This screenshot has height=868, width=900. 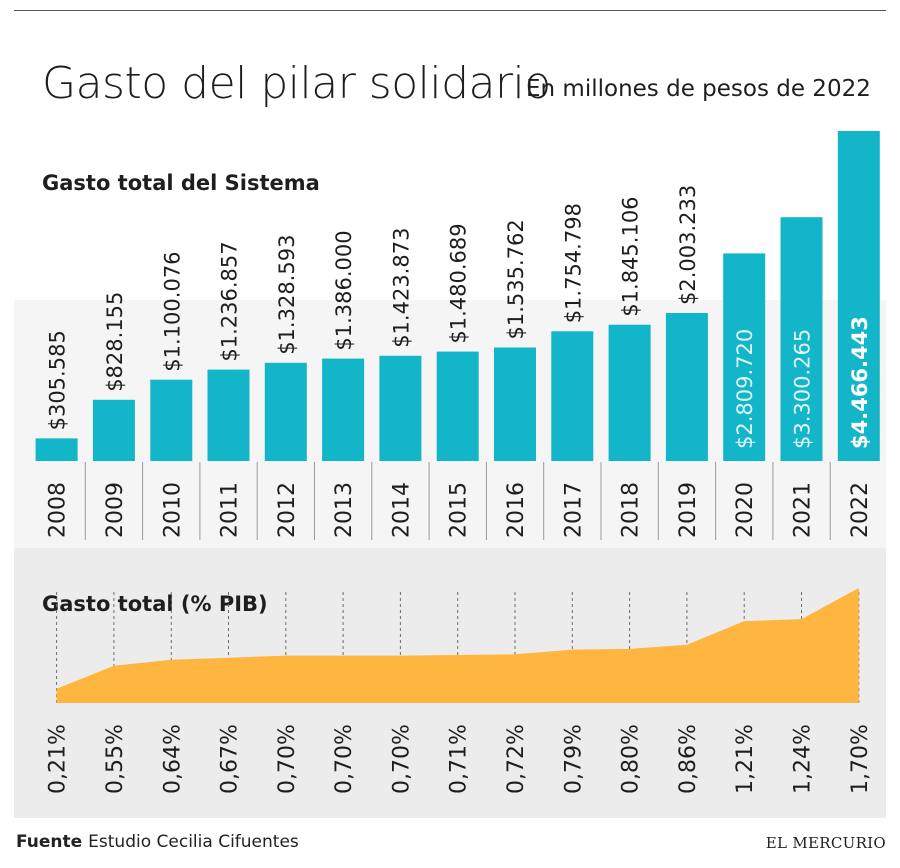 What do you see at coordinates (287, 510) in the screenshot?
I see `year-label-2012: 2012` at bounding box center [287, 510].